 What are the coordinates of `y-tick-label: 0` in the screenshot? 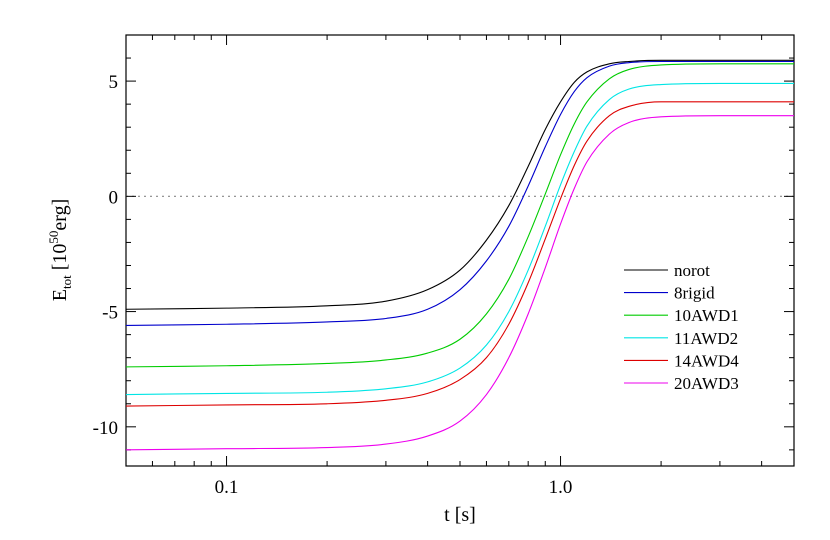 It's located at (114, 197).